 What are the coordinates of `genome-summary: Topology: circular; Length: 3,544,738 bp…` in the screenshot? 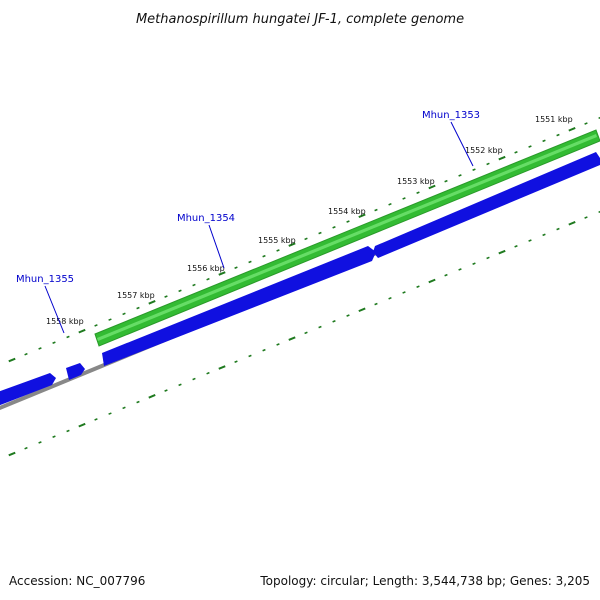 It's located at (425, 581).